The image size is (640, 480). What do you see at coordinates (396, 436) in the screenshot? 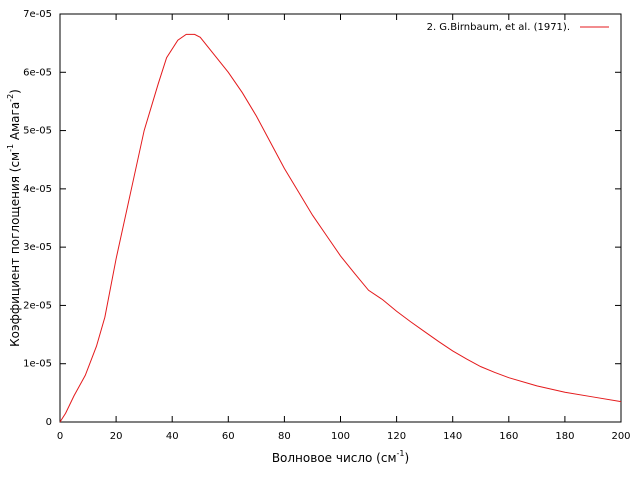
I see `x-tick-label: 120` at bounding box center [396, 436].